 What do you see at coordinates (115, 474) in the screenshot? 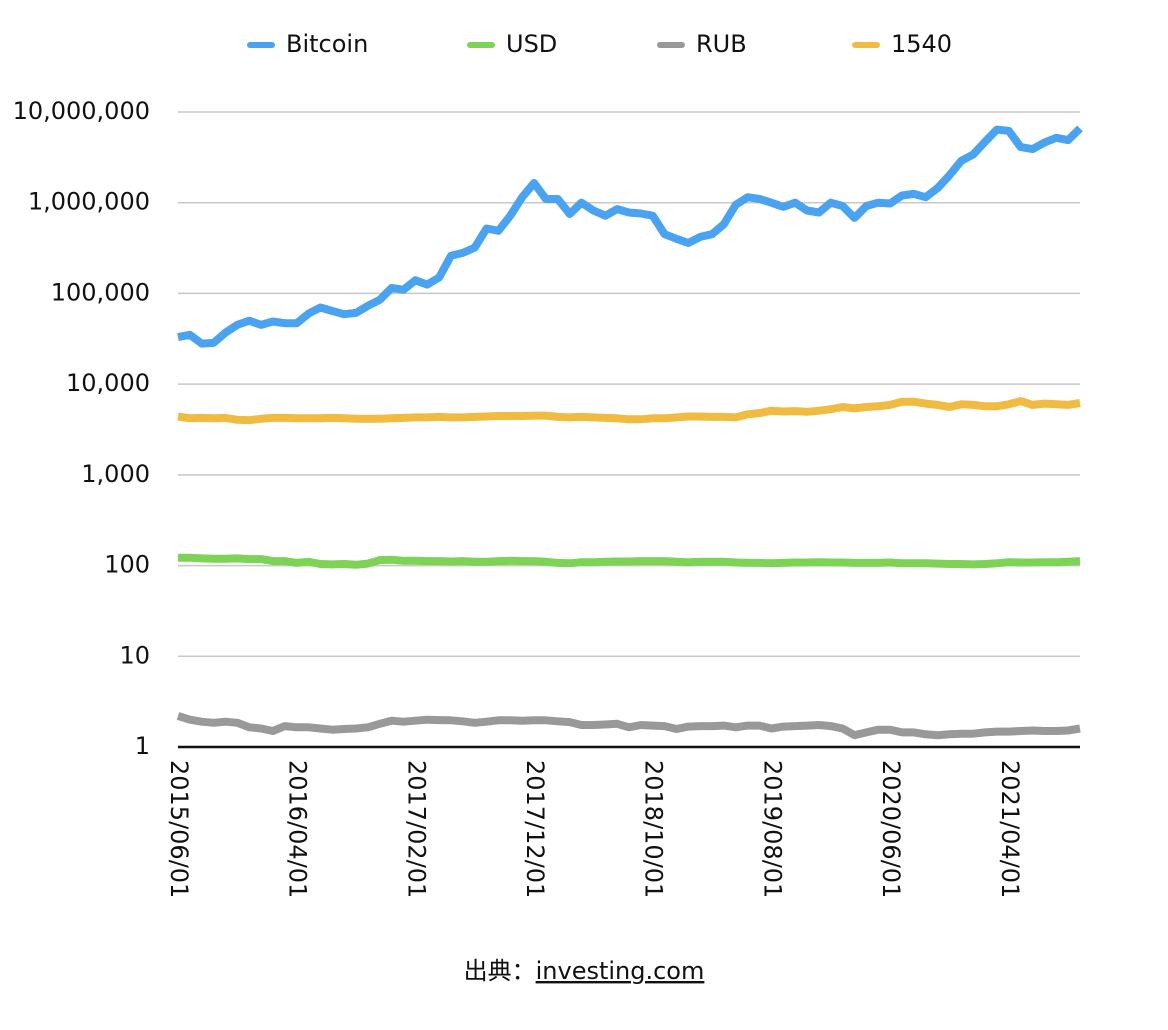
I see `y-tick-label: 1,000` at bounding box center [115, 474].